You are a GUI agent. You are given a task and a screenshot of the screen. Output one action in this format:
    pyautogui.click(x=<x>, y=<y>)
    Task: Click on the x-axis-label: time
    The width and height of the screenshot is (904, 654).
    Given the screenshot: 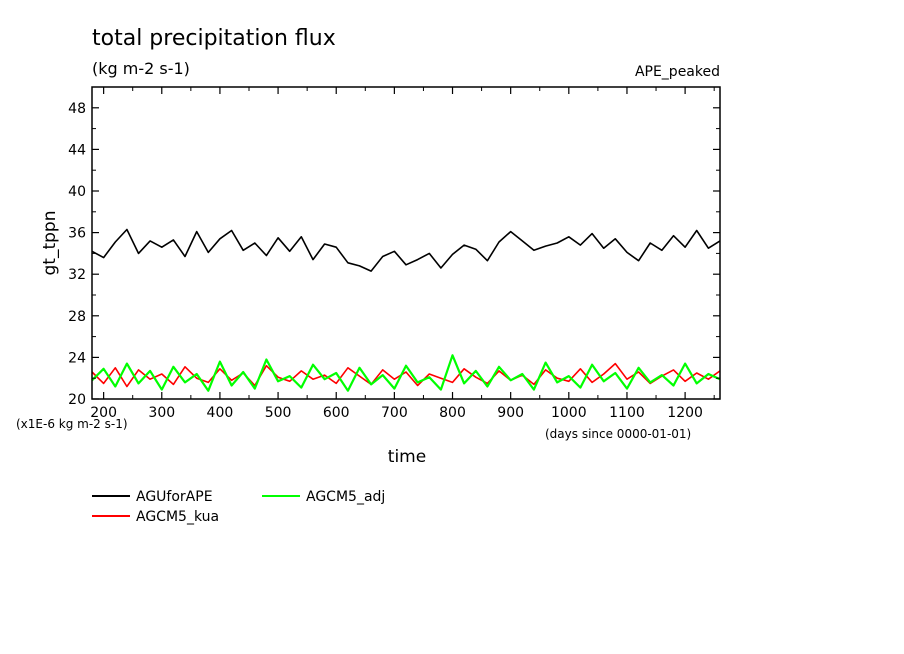 What is the action you would take?
    pyautogui.click(x=407, y=457)
    